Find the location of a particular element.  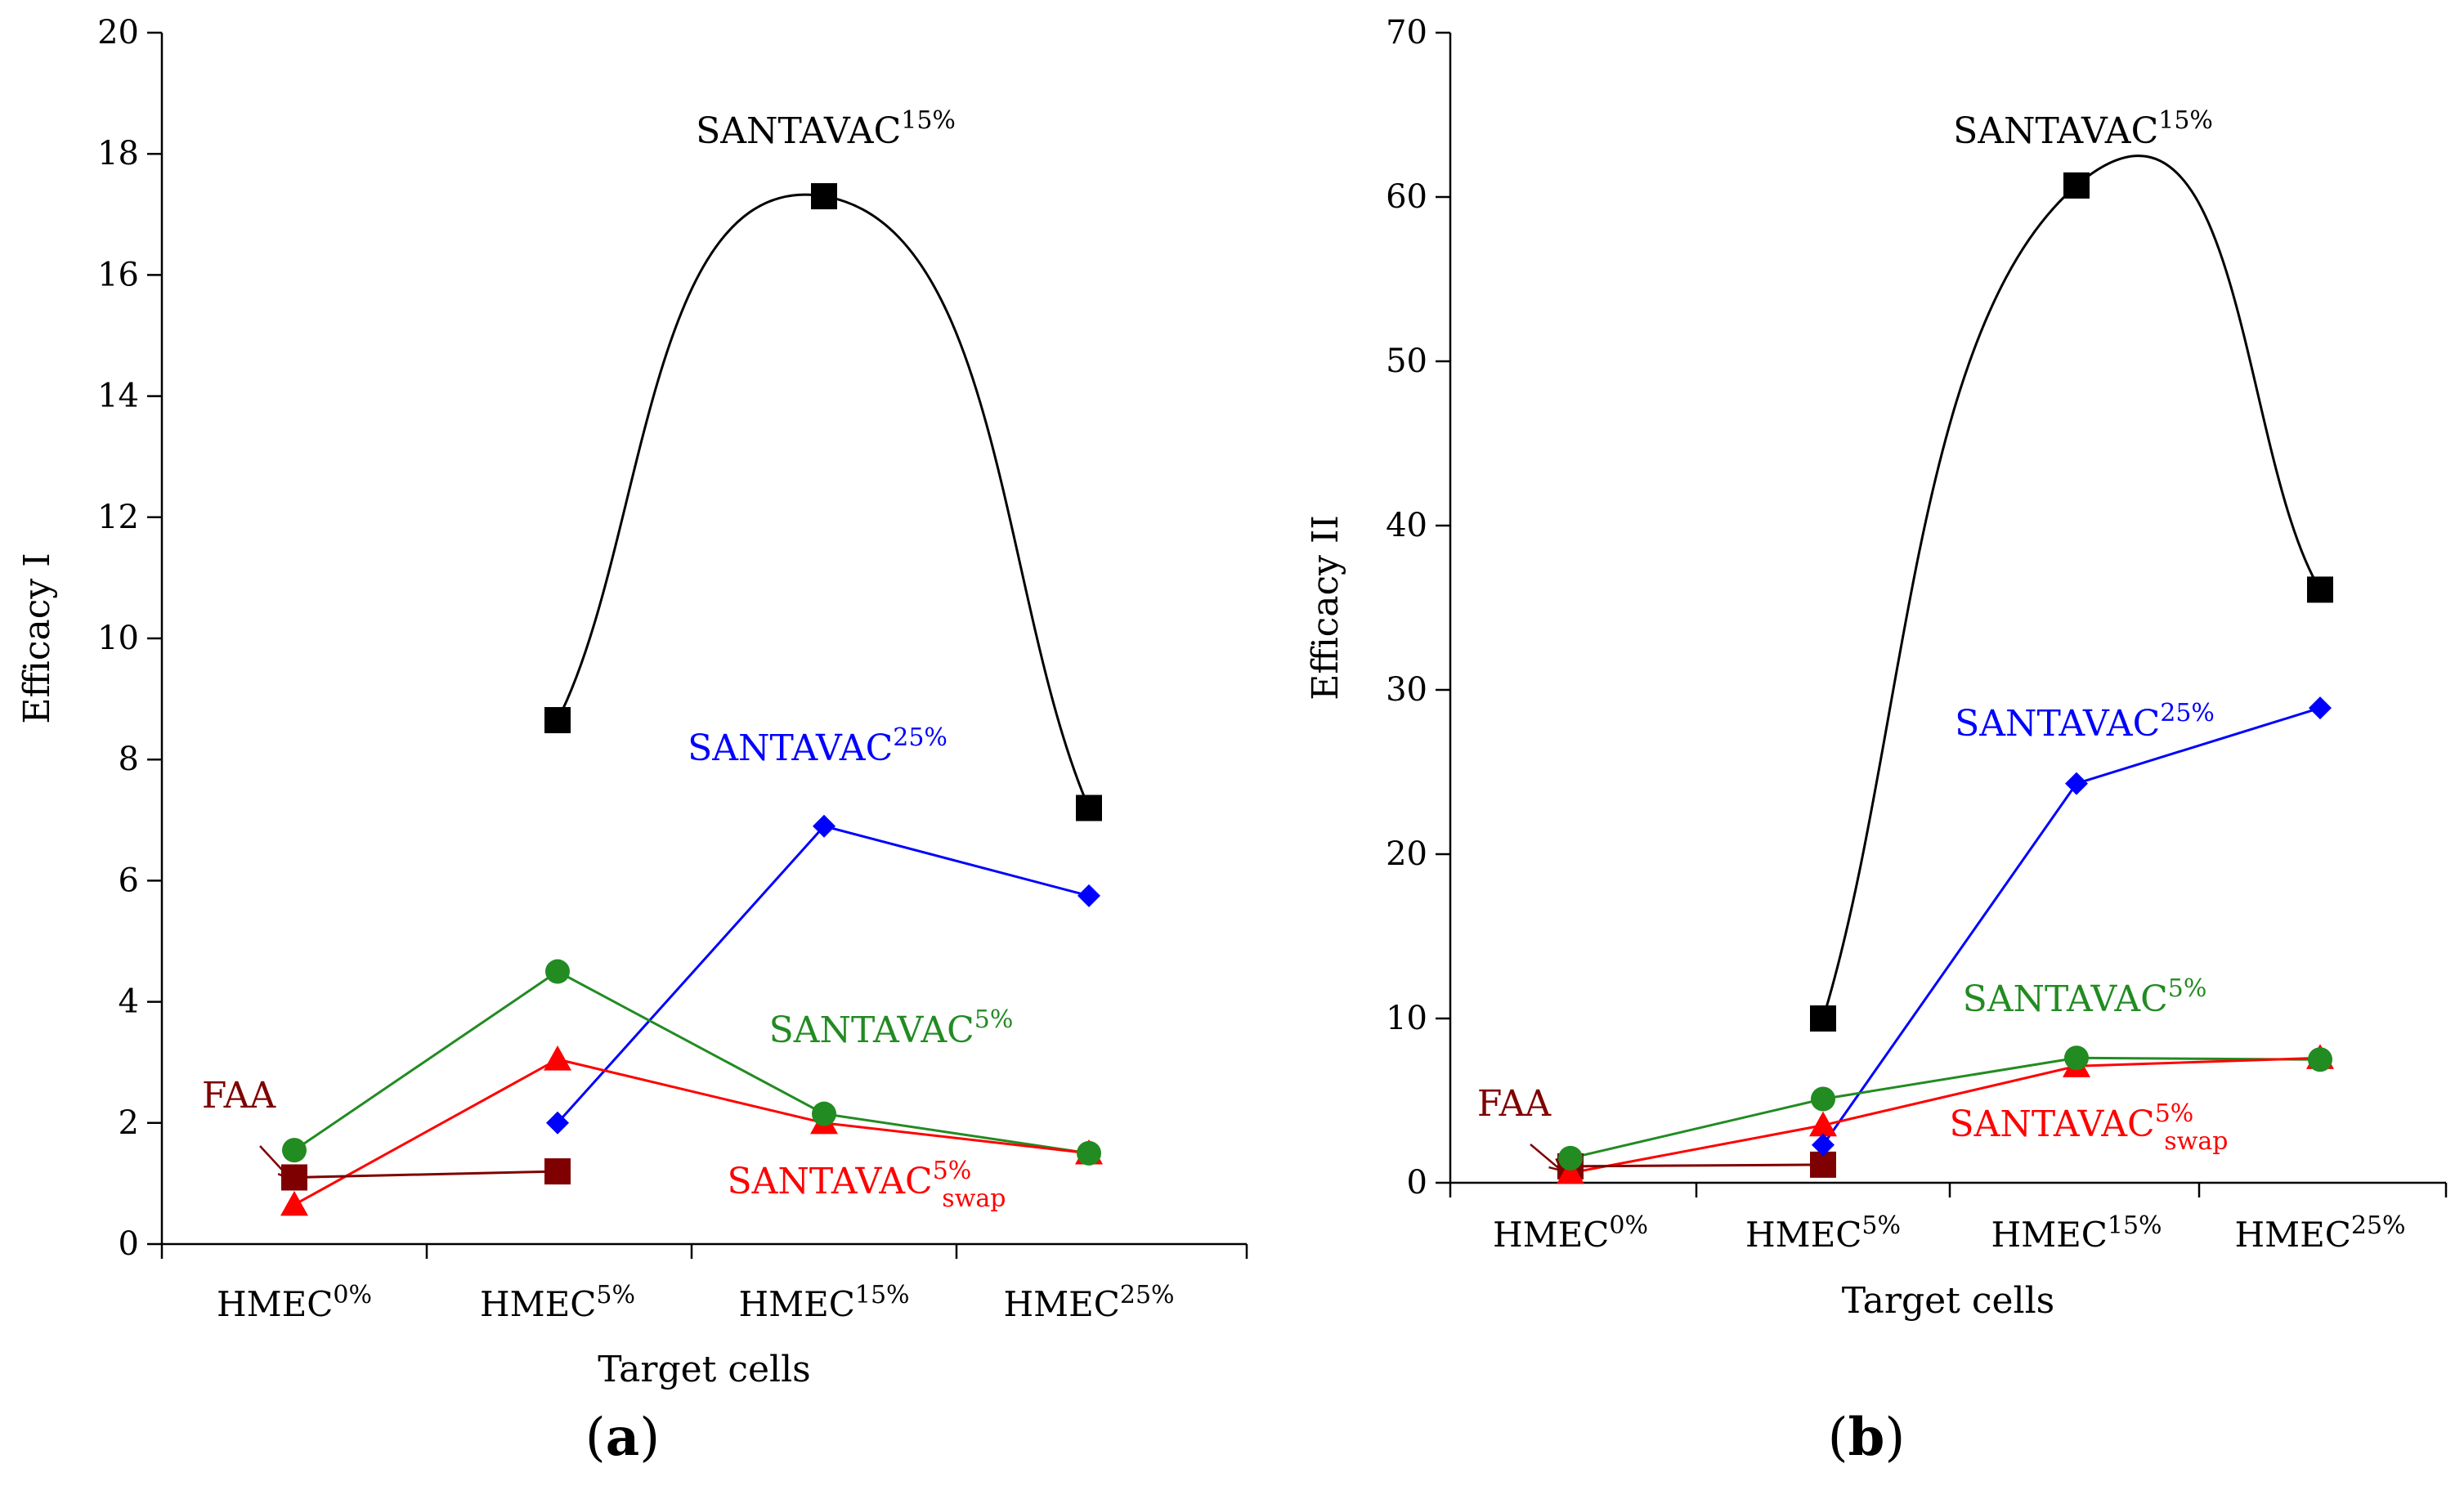

faa-arrowhead-b is located at coordinates (1556, 1164).